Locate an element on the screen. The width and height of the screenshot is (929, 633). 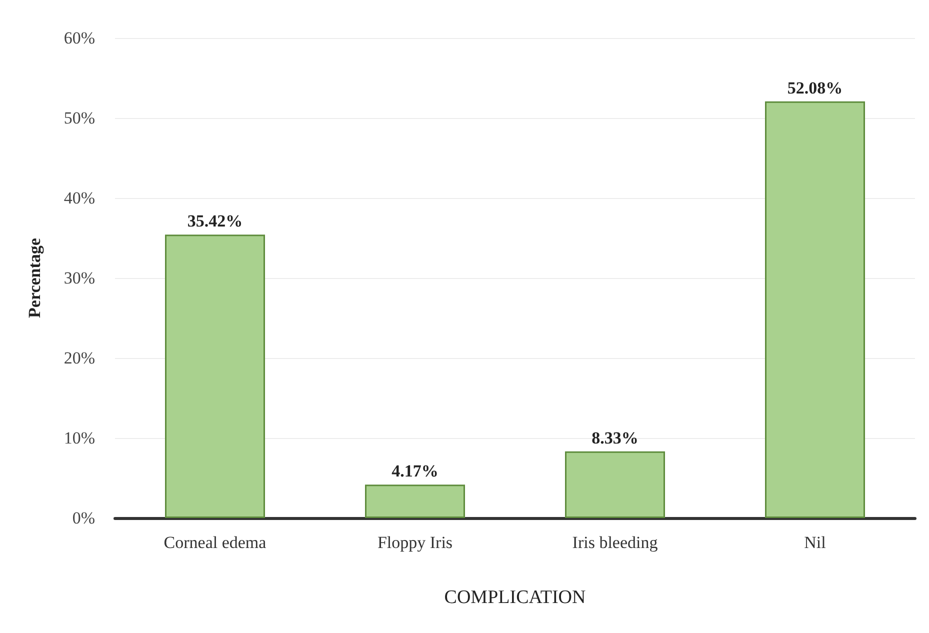
data-label: 4.17% is located at coordinates (415, 471).